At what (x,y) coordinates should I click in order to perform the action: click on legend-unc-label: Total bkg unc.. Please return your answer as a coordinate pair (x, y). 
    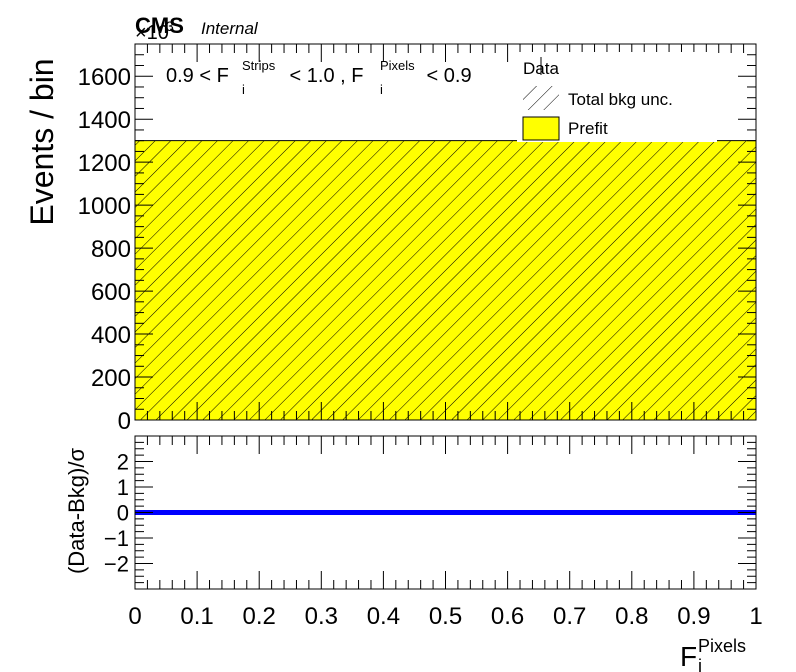
    Looking at the image, I should click on (620, 99).